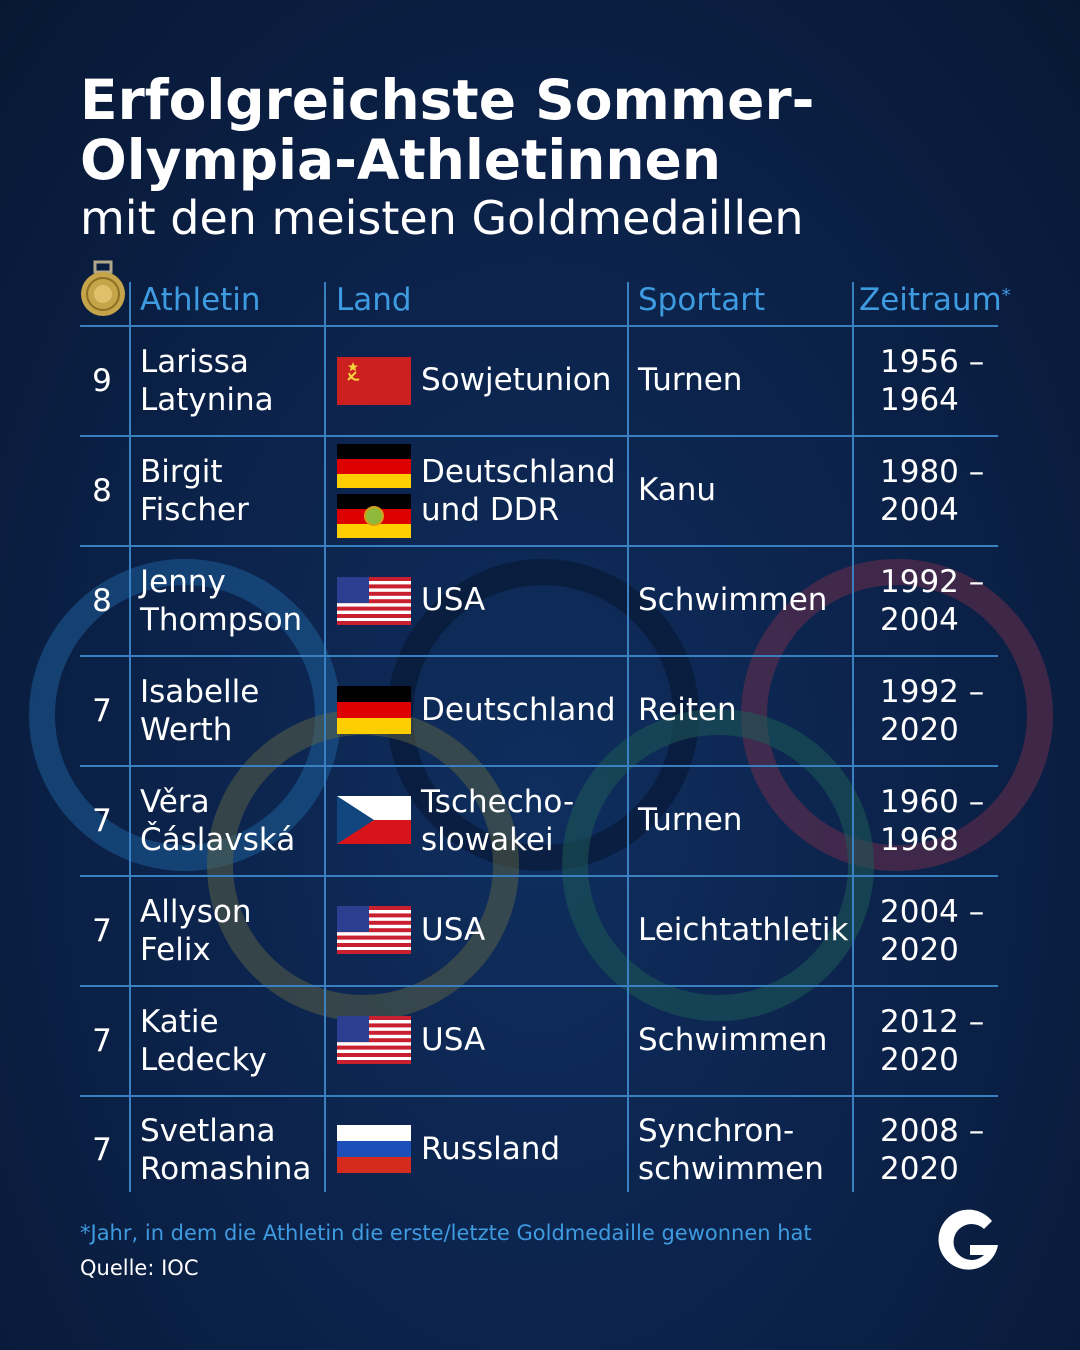  What do you see at coordinates (687, 710) in the screenshot?
I see `sport-name: Reiten` at bounding box center [687, 710].